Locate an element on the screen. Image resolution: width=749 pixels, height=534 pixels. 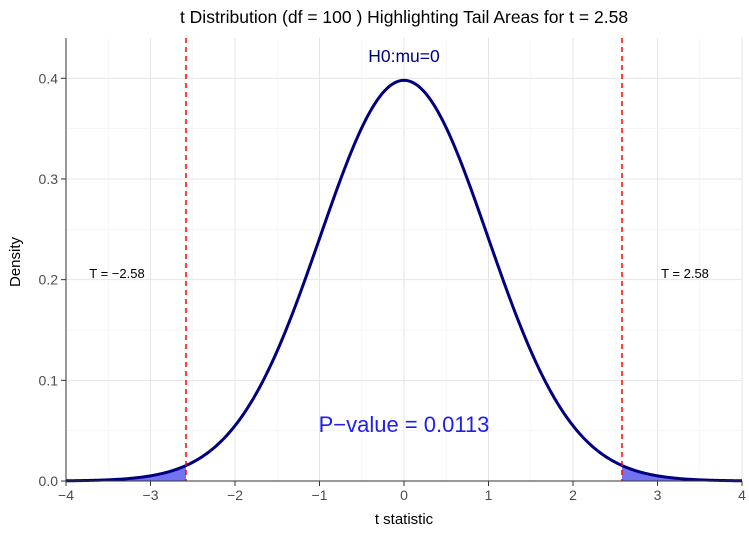
x-tick-label: 0 is located at coordinates (404, 495).